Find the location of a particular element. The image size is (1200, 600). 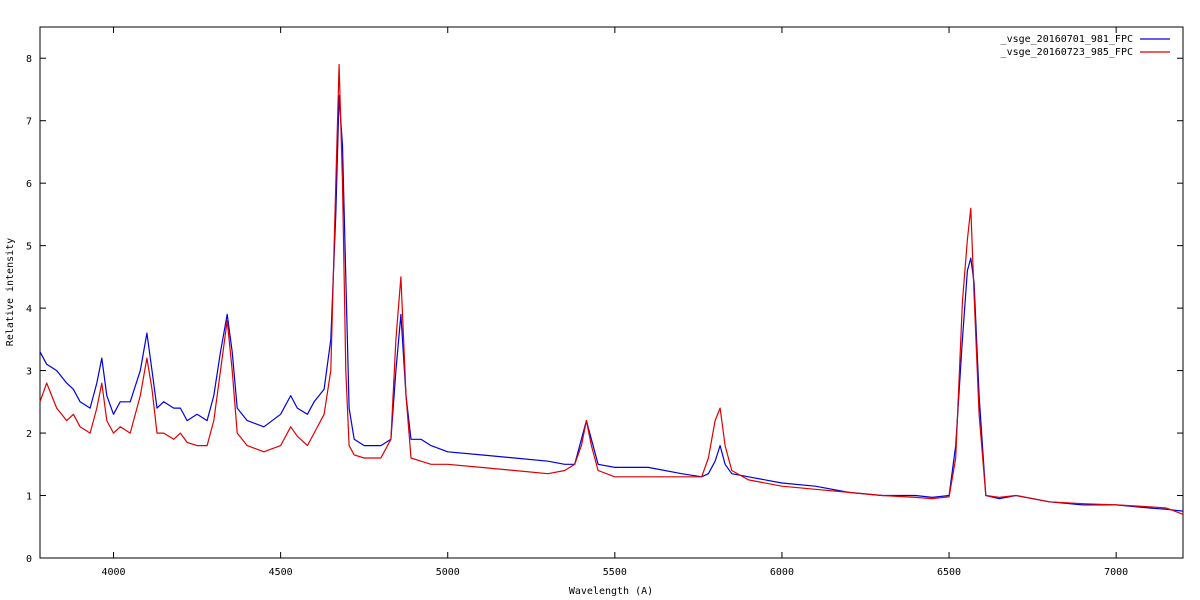

y-tick-label: 8 is located at coordinates (29, 59).